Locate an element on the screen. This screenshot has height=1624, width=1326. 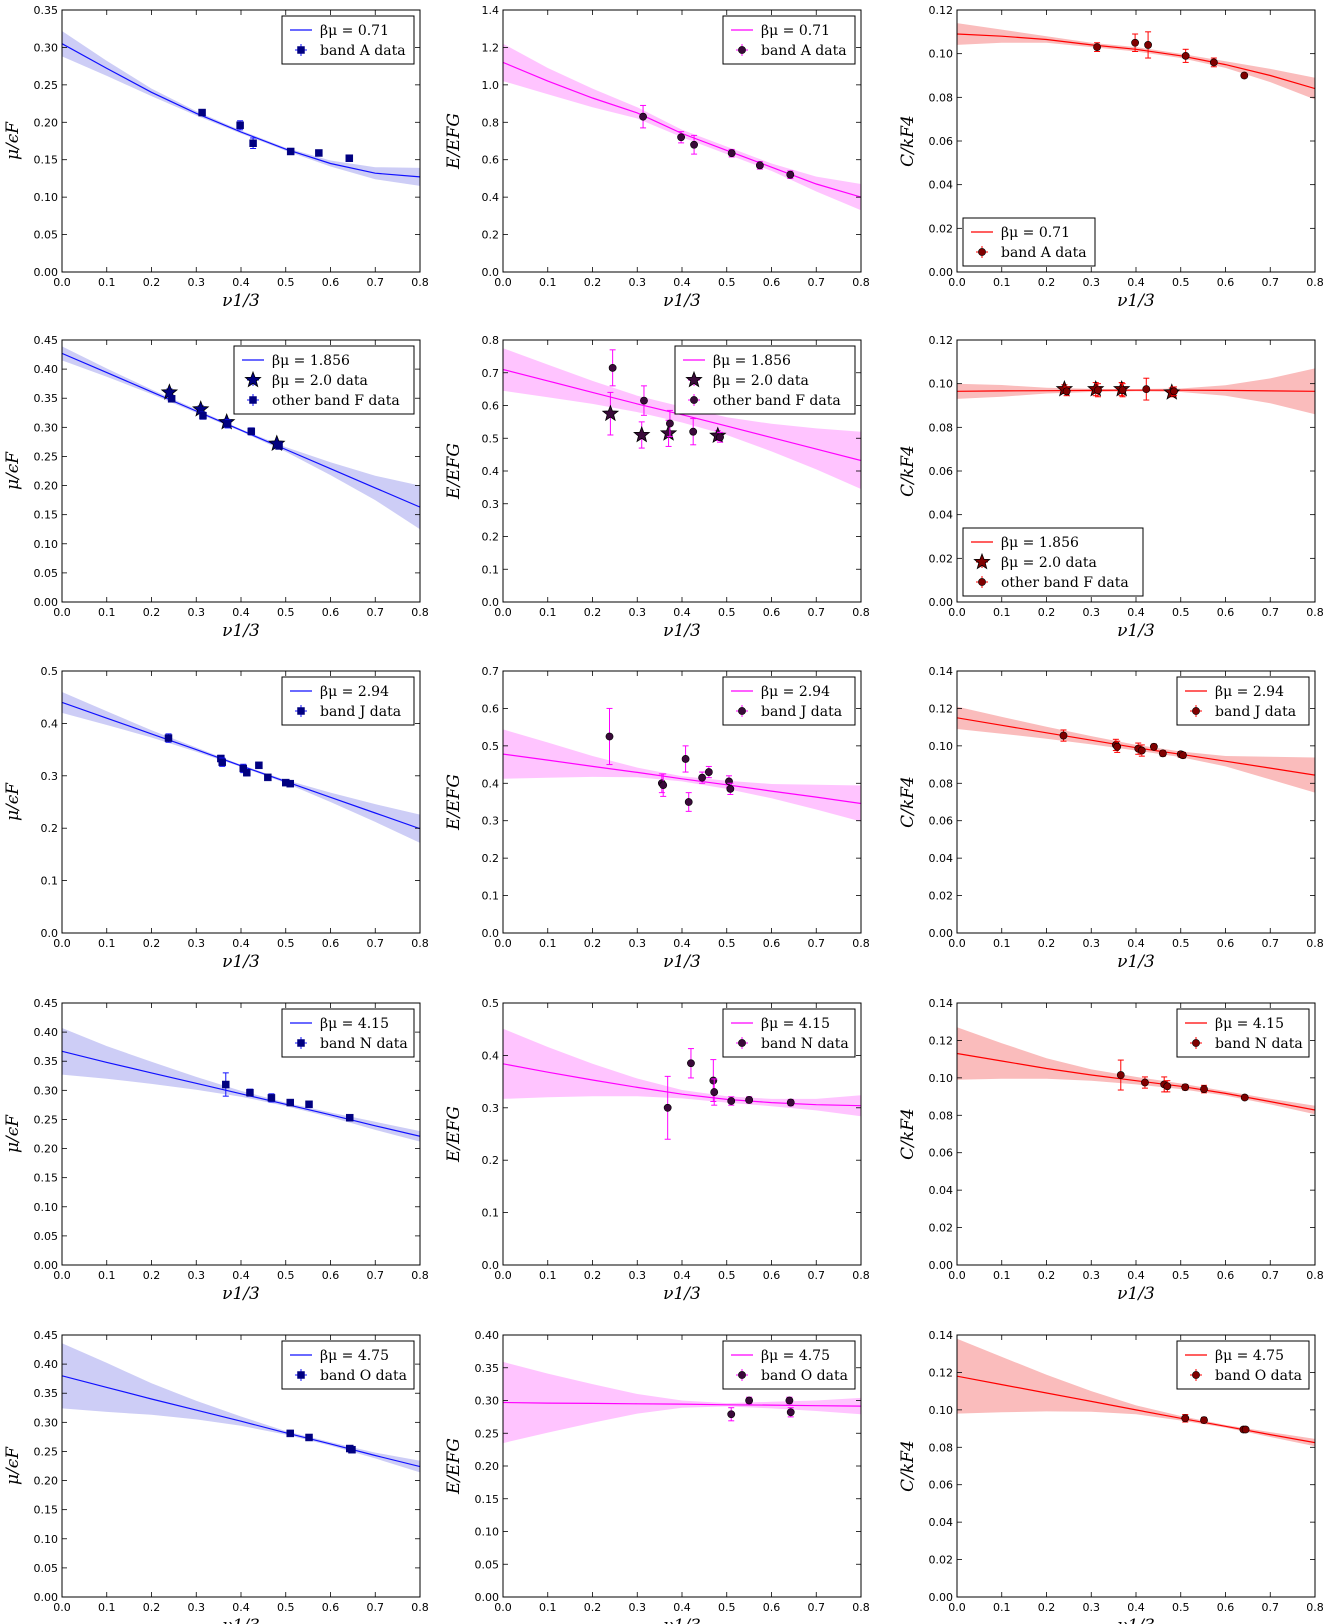
legend: βμ = 0.71 band A data is located at coordinates (1029, 242).